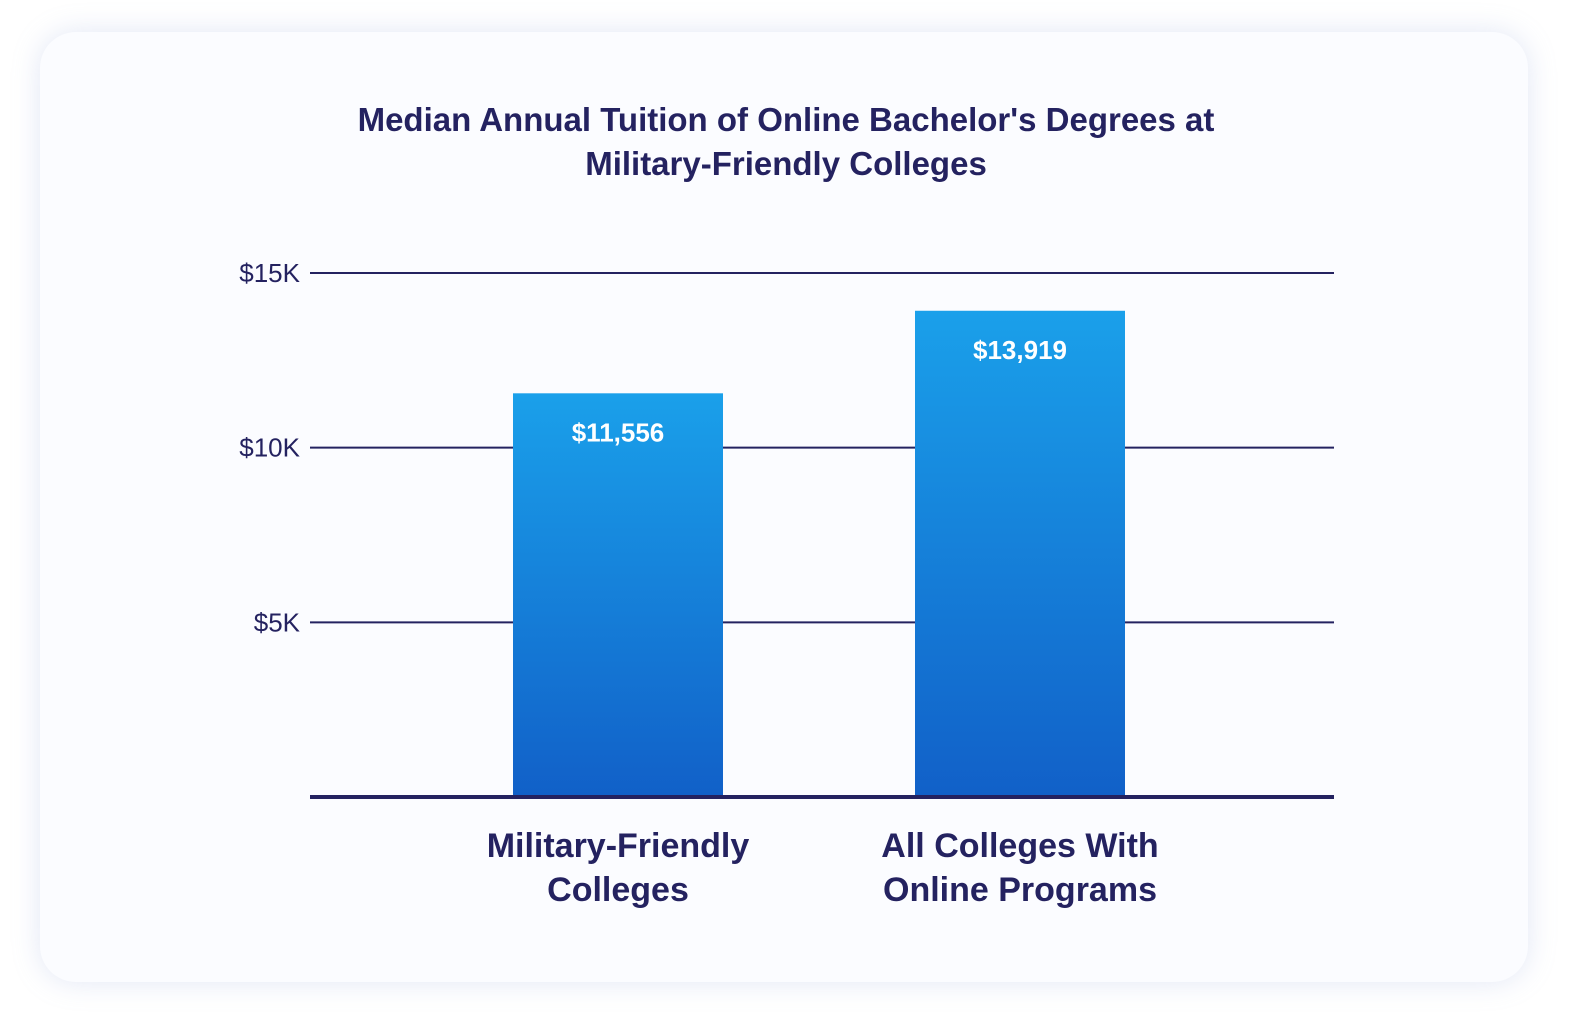 The image size is (1572, 1032). What do you see at coordinates (277, 622) in the screenshot?
I see `y-tick-label: $5K` at bounding box center [277, 622].